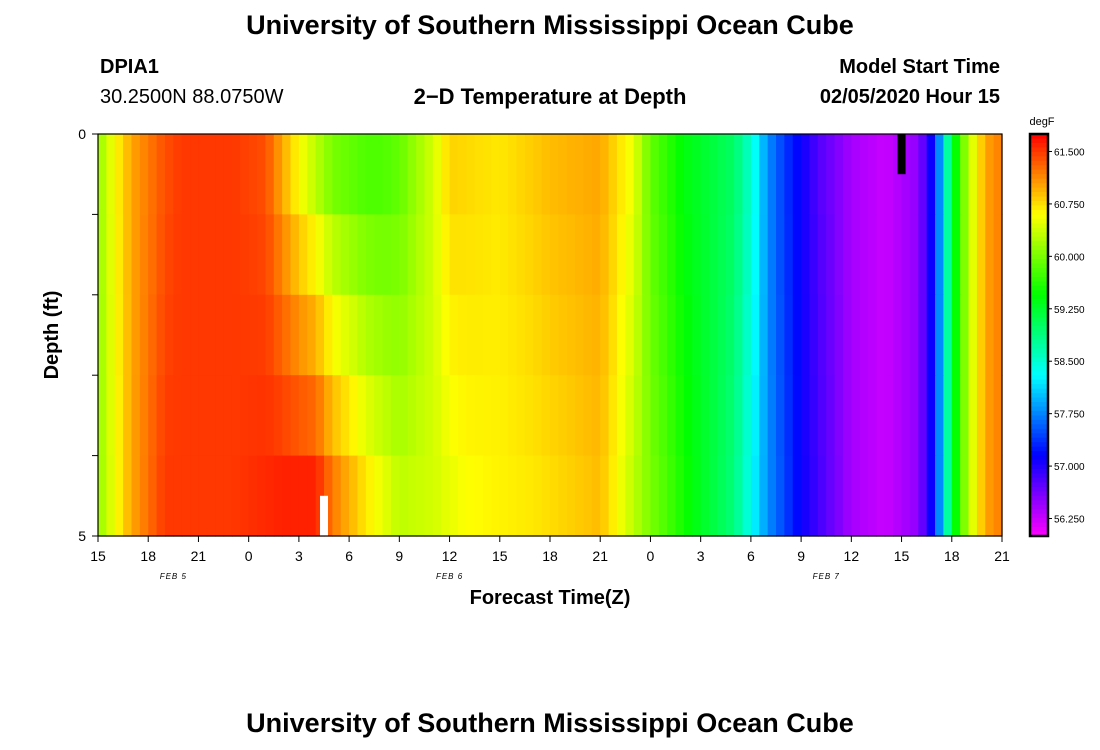 The height and width of the screenshot is (750, 1100). I want to click on colorbar-tick-label: 61.500, so click(1069, 152).